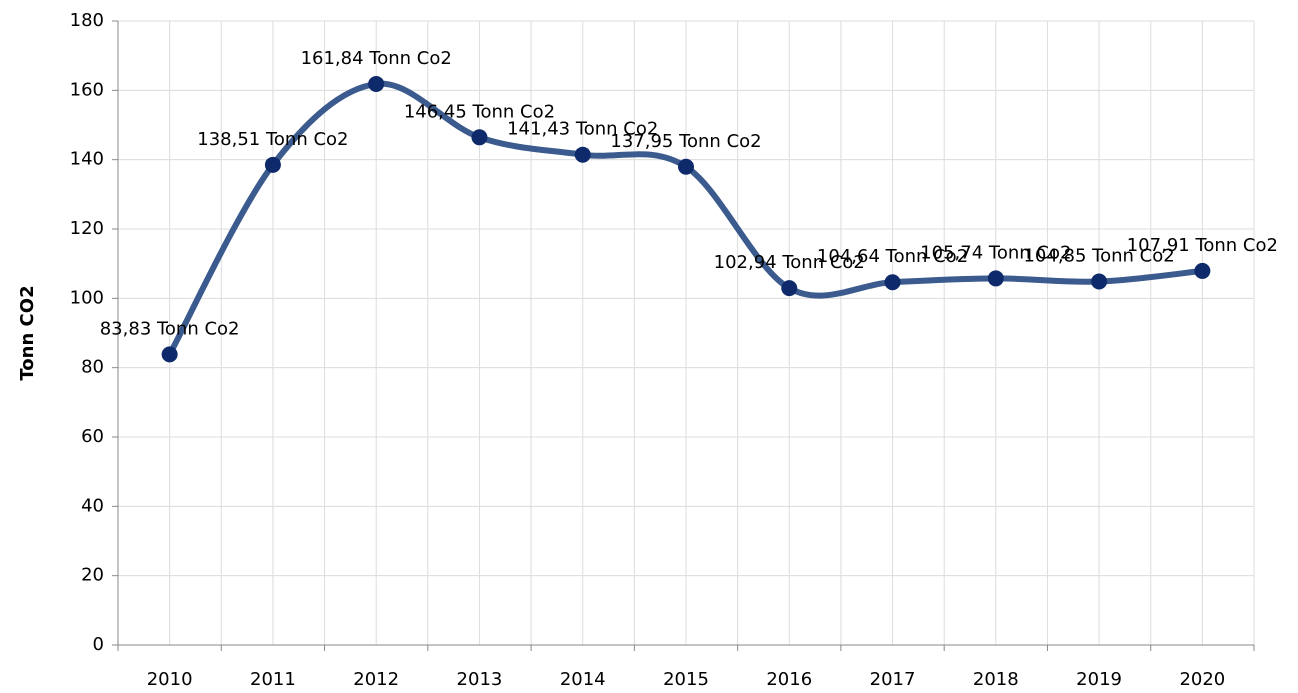  Describe the element at coordinates (686, 679) in the screenshot. I see `x-tick-label: 2015` at that location.